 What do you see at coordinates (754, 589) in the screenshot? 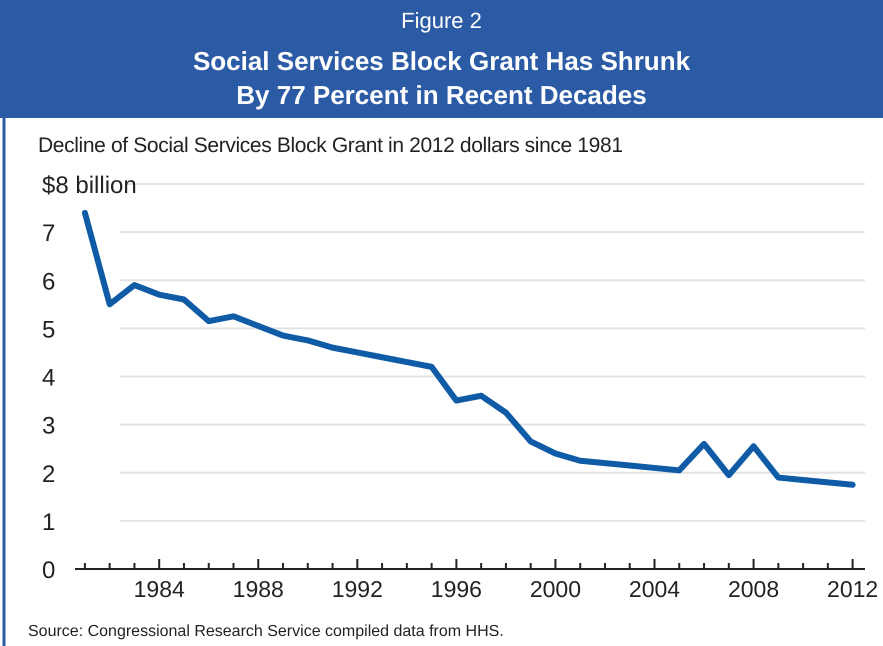
I see `x-tick-label: 2008` at bounding box center [754, 589].